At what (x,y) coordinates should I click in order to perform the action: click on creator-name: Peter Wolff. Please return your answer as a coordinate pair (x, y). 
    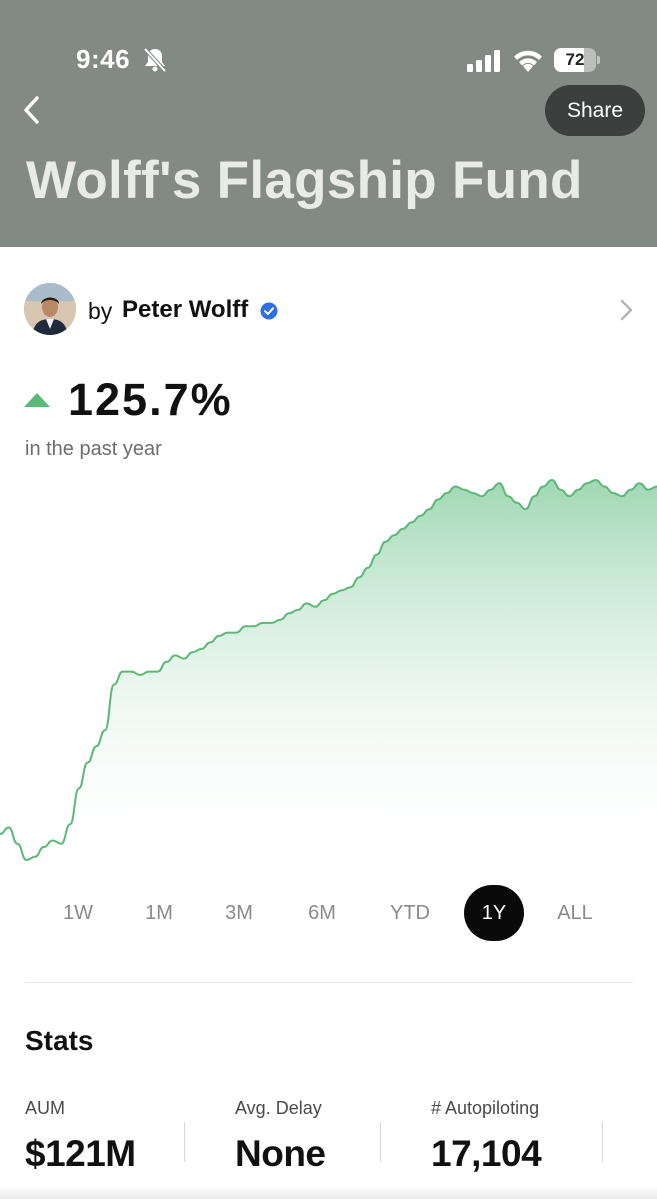
    Looking at the image, I should click on (185, 309).